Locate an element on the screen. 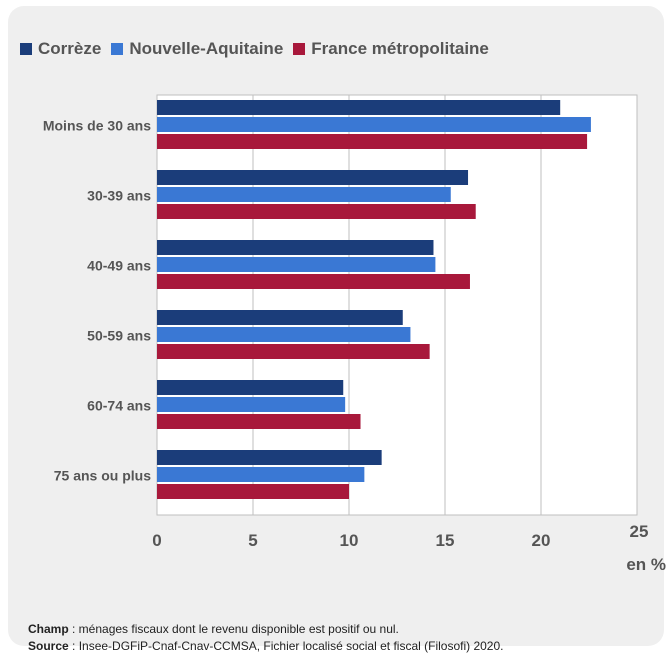  bar-nouvelle-aquitaine-30-39-ans is located at coordinates (304, 194).